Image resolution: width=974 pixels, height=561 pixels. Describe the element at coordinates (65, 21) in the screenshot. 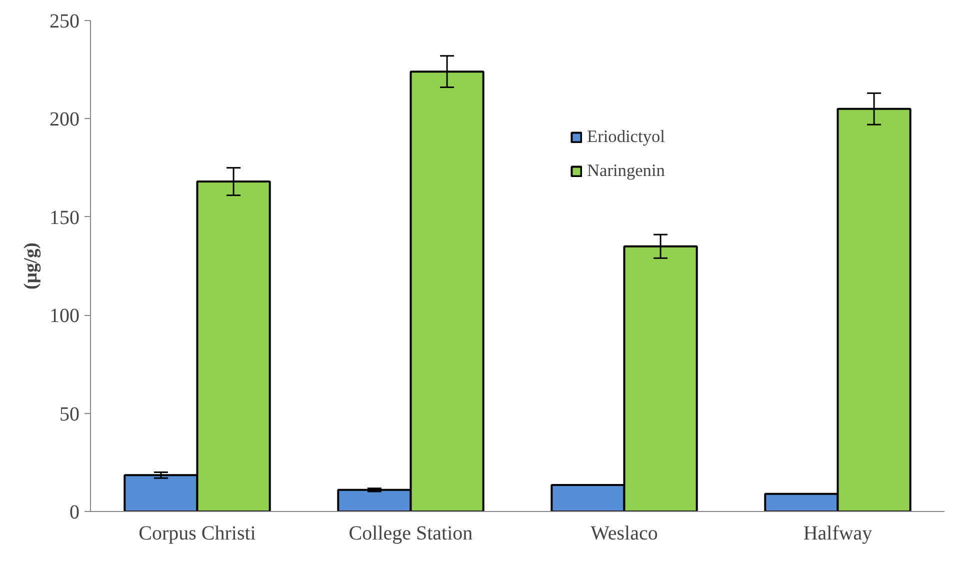

I see `y-tick-label: 250` at that location.